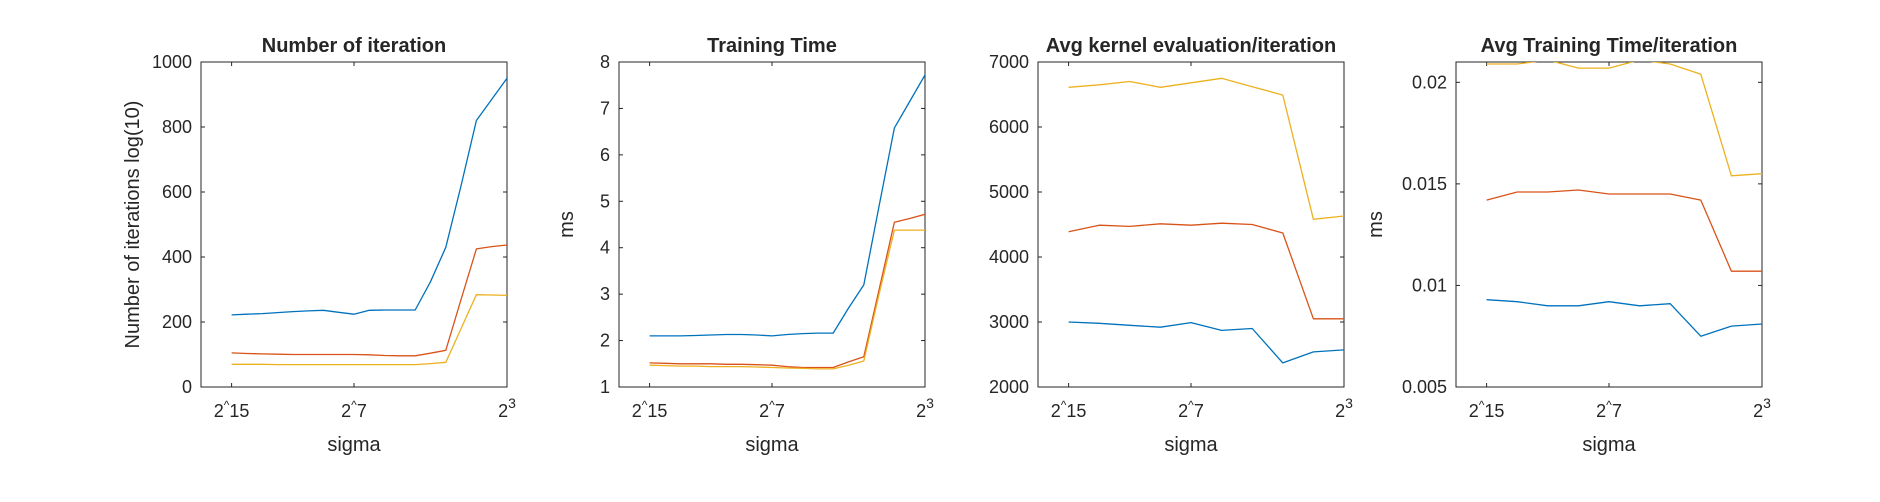 The height and width of the screenshot is (502, 1880). Describe the element at coordinates (133, 225) in the screenshot. I see `y-axis-label: Number of iterations log(10)` at that location.